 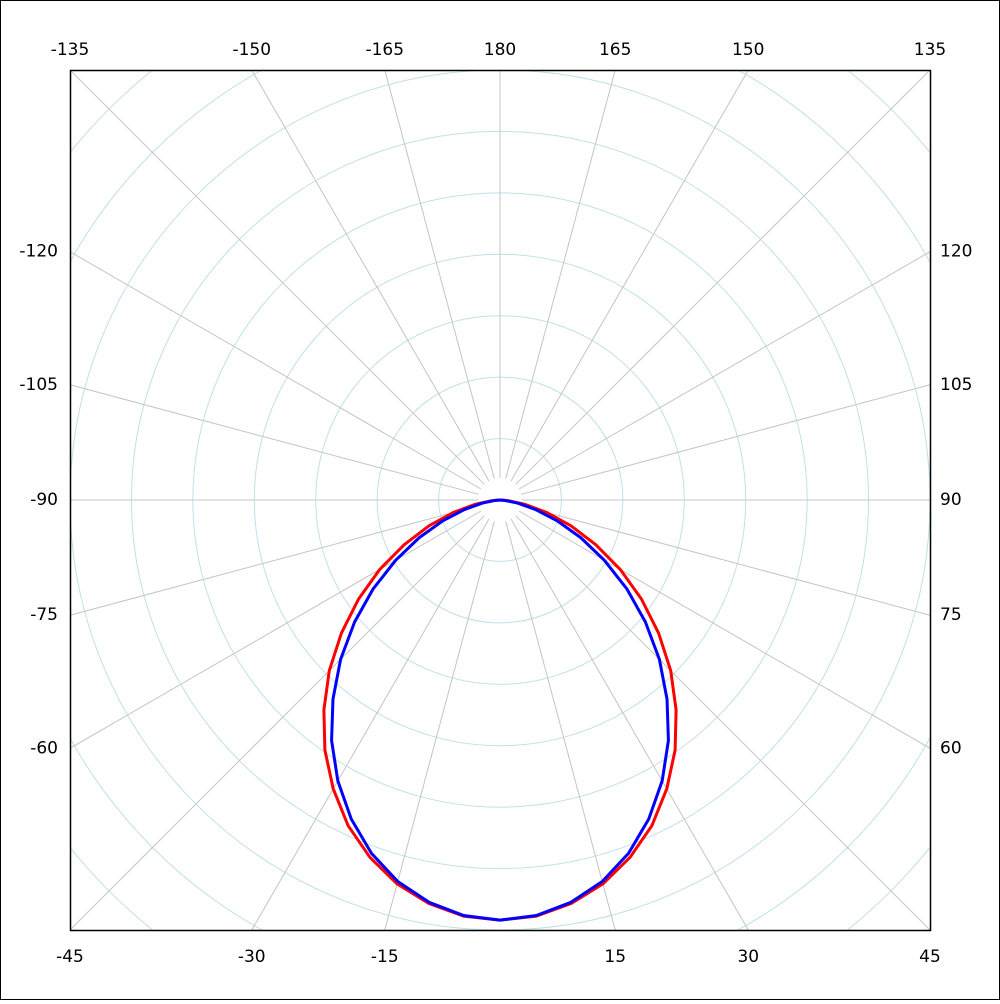 I want to click on angle-label: 90, so click(x=951, y=500).